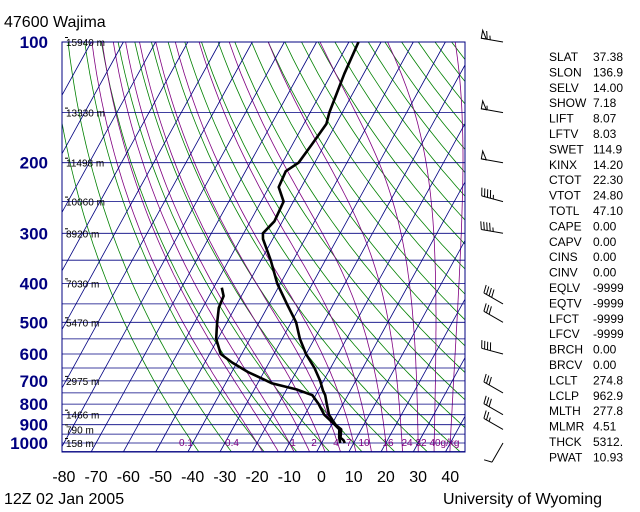  I want to click on index-label: SELV, so click(564, 88).